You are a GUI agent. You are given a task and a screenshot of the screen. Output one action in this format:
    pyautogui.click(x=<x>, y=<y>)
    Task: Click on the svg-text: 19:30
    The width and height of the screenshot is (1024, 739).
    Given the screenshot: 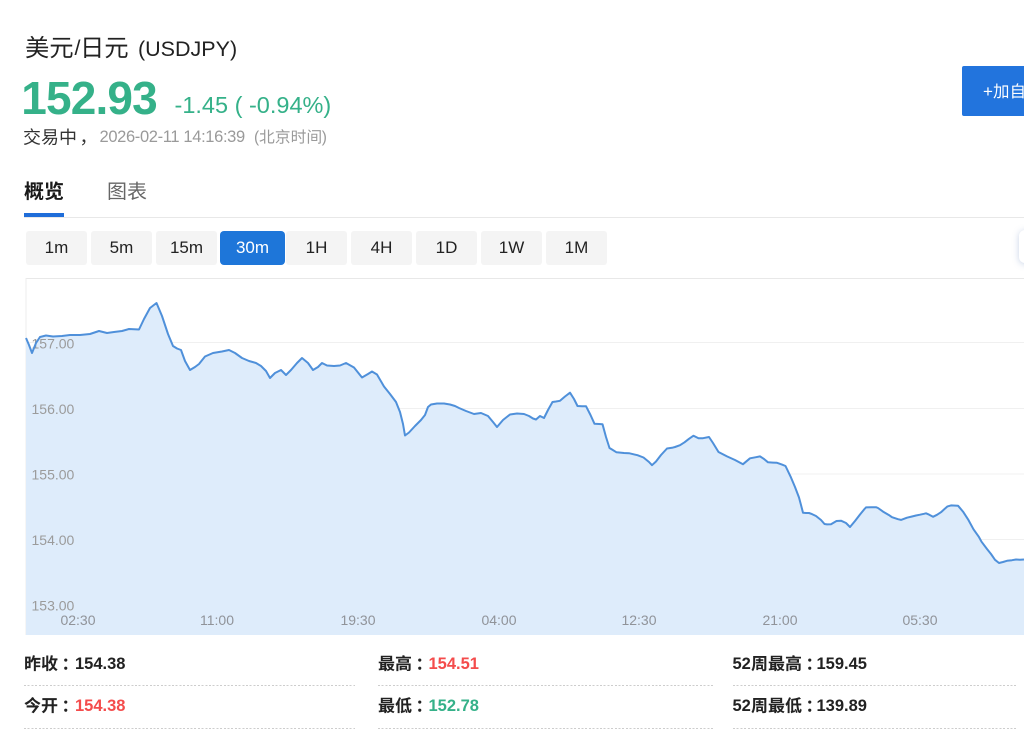 What is the action you would take?
    pyautogui.click(x=357, y=620)
    